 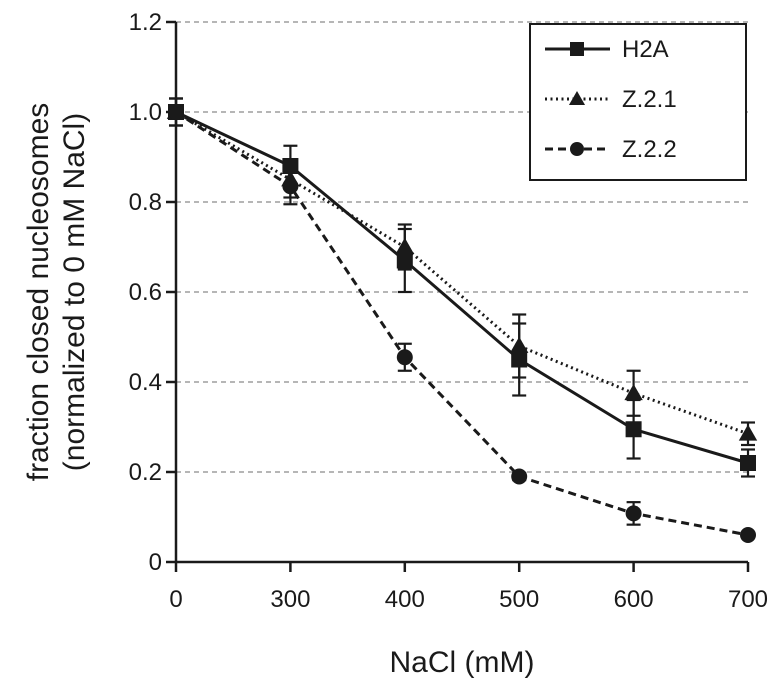 I want to click on x-tick-label: 0, so click(x=175, y=599).